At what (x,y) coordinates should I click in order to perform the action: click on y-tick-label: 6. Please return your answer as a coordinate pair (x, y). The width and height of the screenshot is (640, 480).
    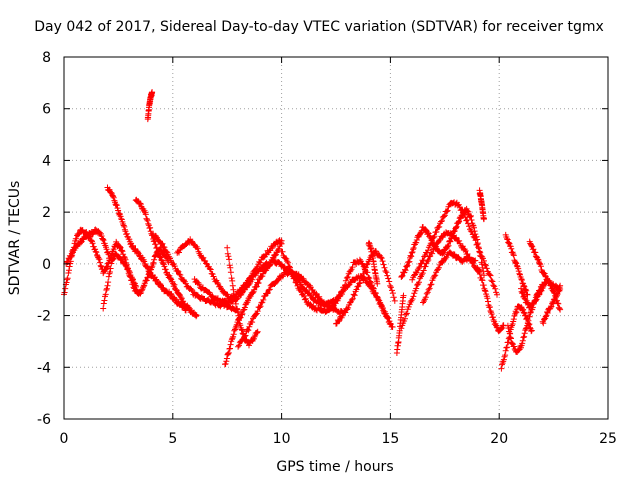
    Looking at the image, I should click on (46, 110).